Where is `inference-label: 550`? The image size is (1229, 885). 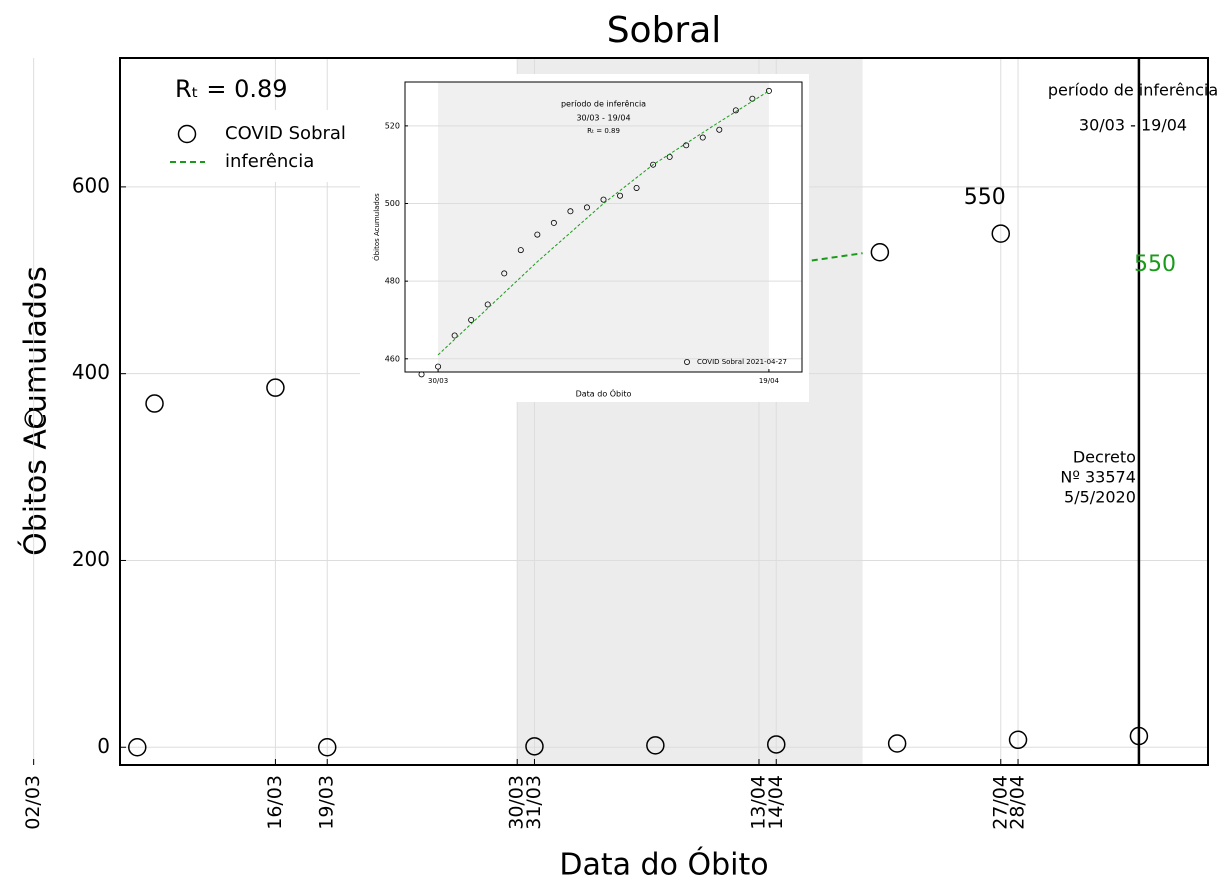 inference-label: 550 is located at coordinates (1155, 264).